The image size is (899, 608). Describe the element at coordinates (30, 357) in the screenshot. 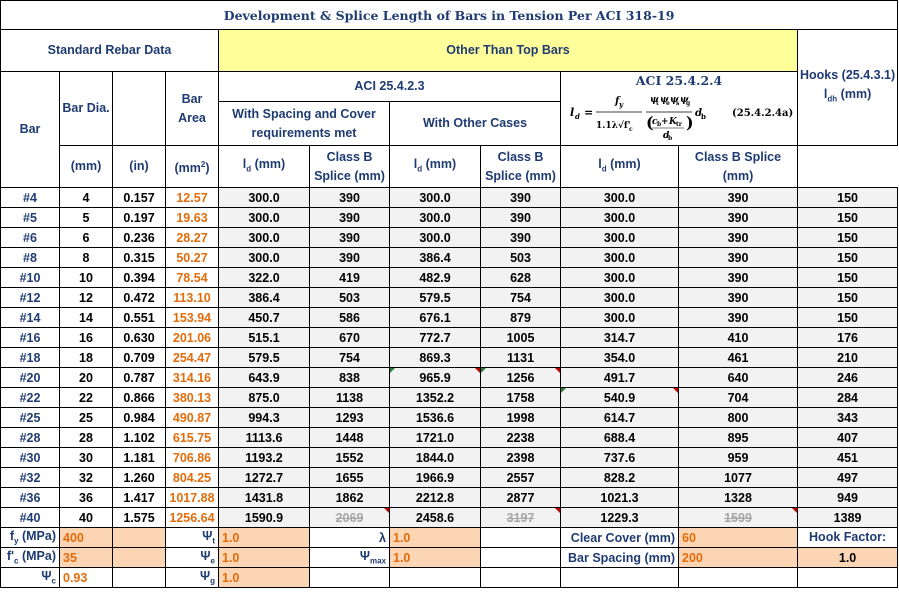

I see `bar-size-cell: #18` at that location.